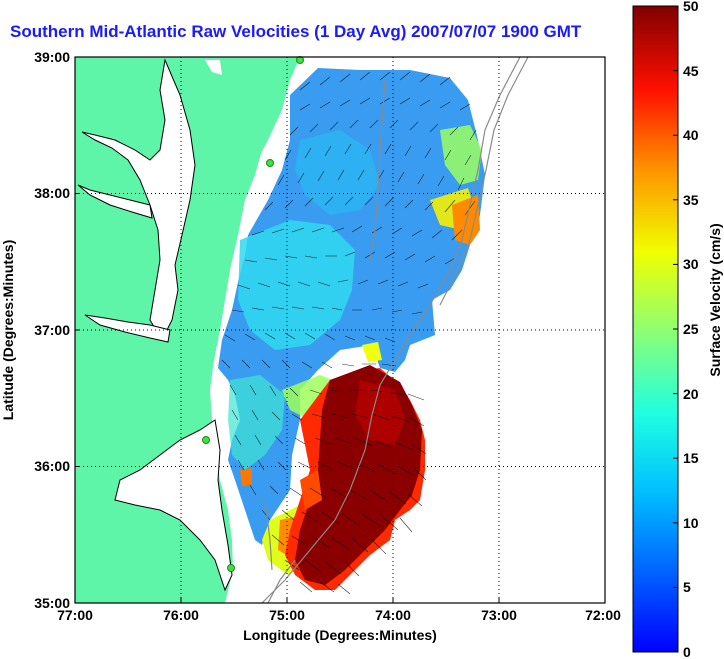 The image size is (724, 659). Describe the element at coordinates (287, 615) in the screenshot. I see `x-tick-label: 75:00` at that location.